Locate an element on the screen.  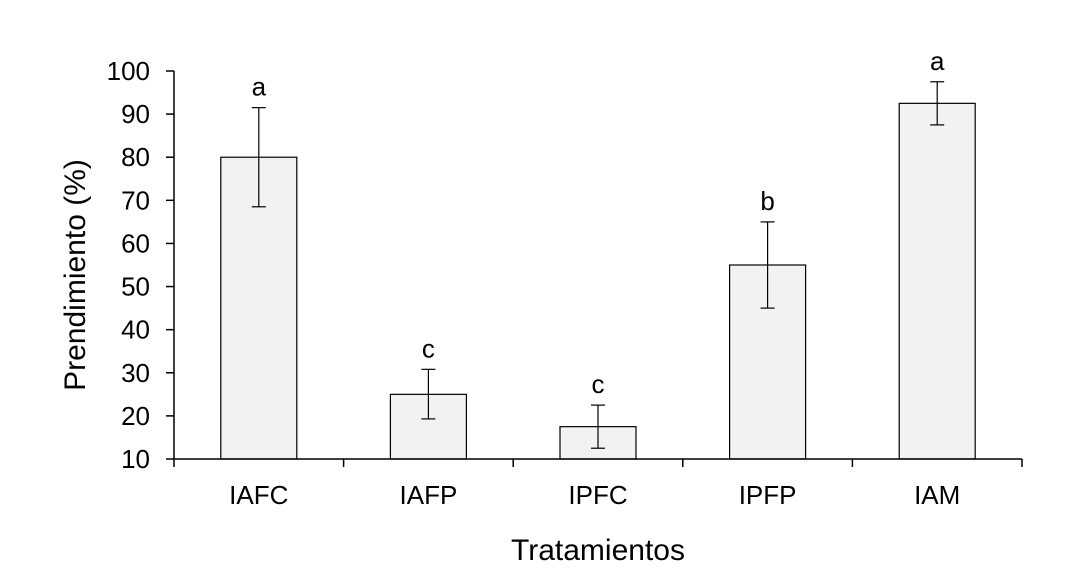
bar-iafc is located at coordinates (259, 308).